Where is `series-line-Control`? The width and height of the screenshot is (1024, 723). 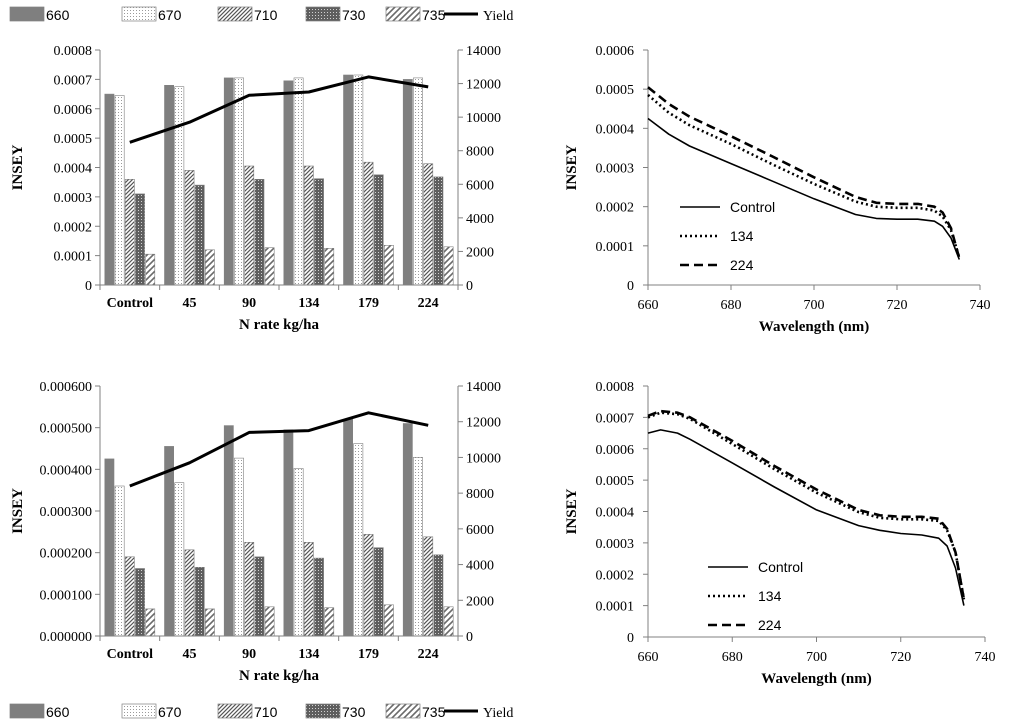 series-line-Control is located at coordinates (804, 188).